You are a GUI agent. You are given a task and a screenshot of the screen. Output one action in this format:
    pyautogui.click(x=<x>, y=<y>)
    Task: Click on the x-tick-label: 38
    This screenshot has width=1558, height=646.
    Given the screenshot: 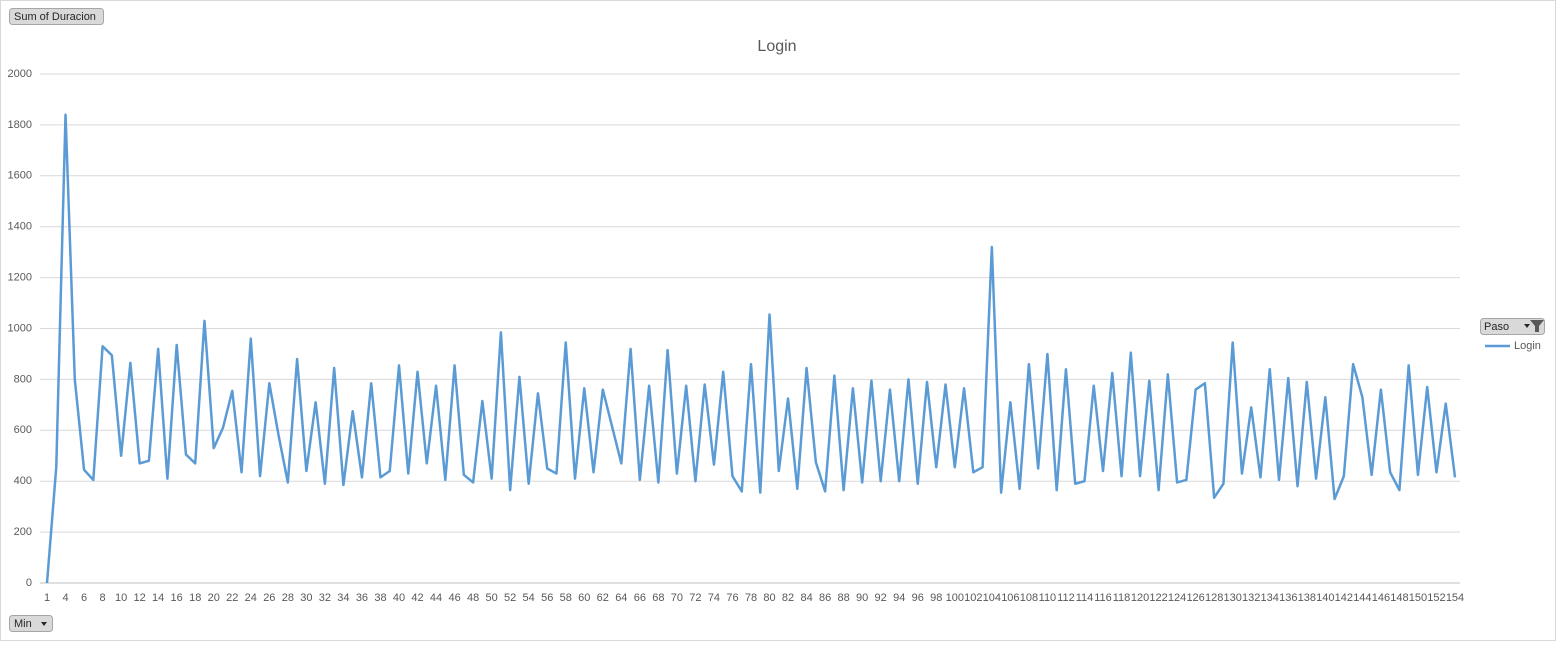 What is the action you would take?
    pyautogui.click(x=380, y=598)
    